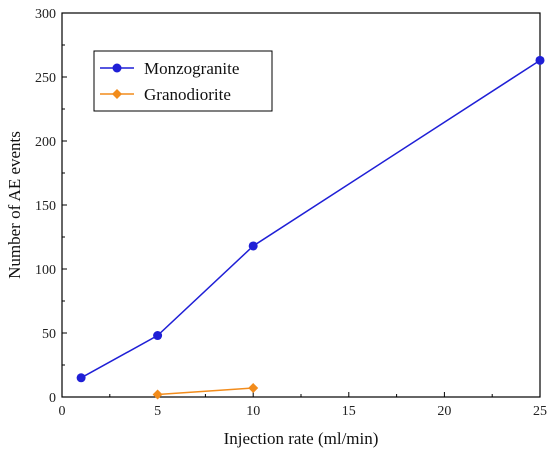  I want to click on series-line, so click(205, 391).